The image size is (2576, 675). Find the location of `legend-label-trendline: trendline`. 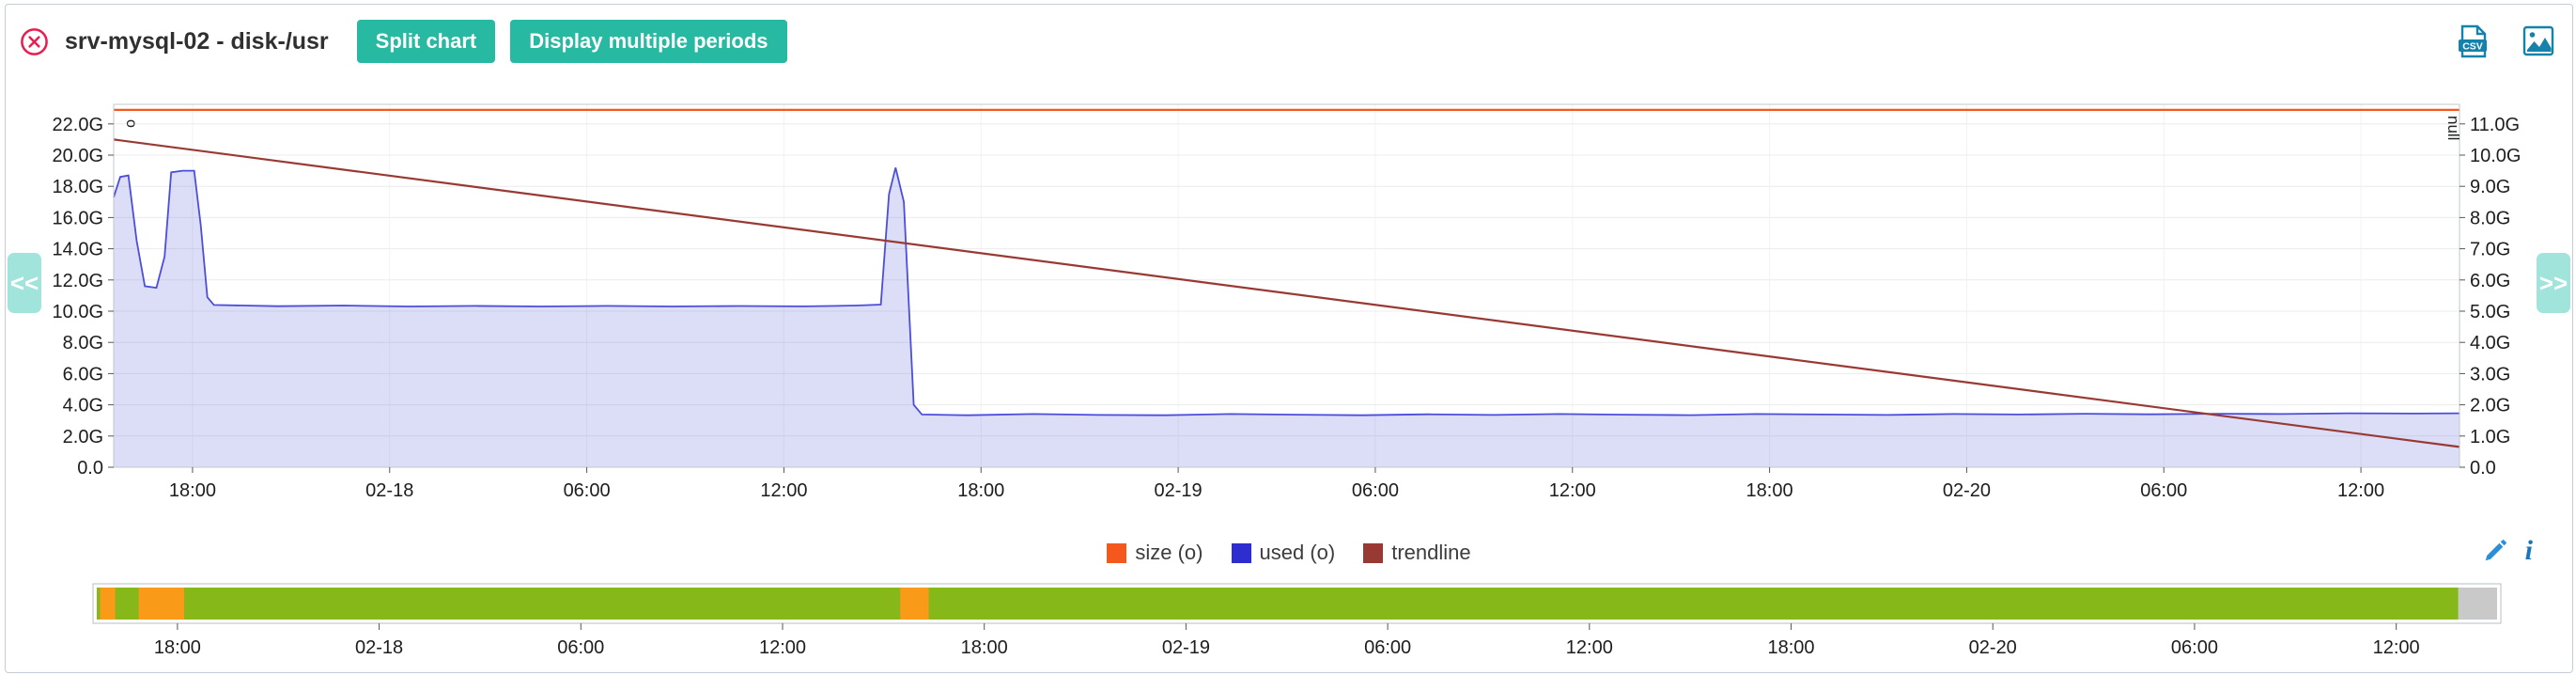

legend-label-trendline: trendline is located at coordinates (1431, 552).